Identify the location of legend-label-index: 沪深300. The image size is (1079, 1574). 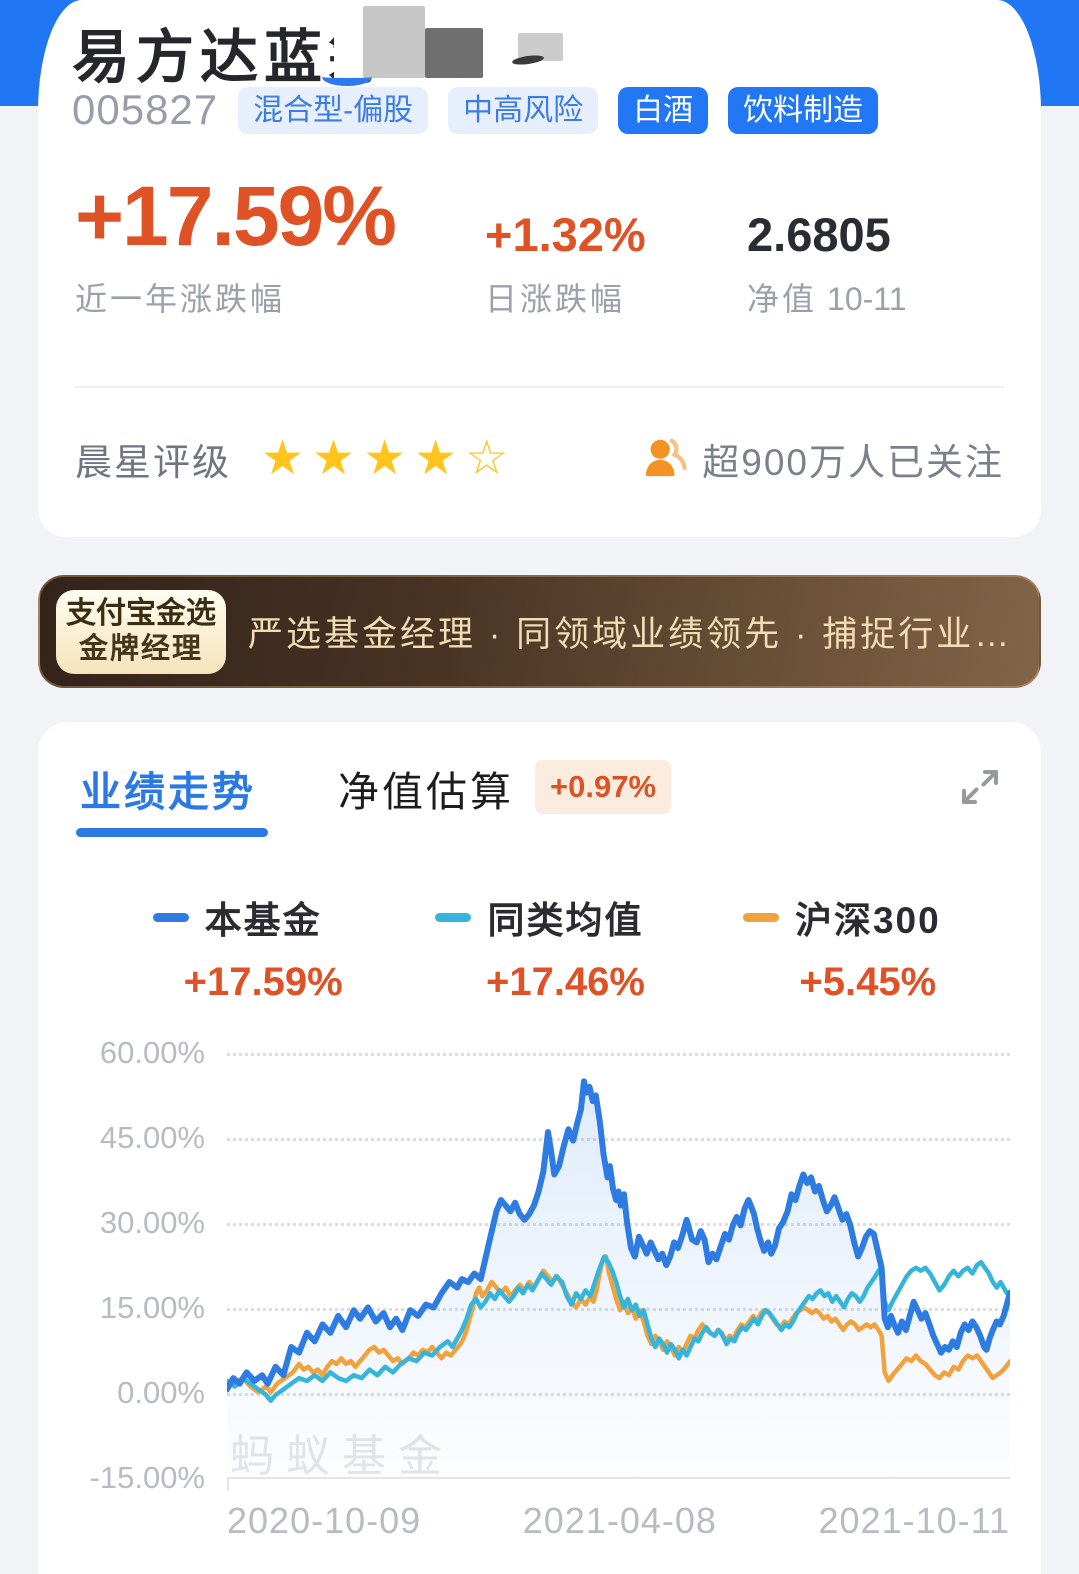
(867, 920).